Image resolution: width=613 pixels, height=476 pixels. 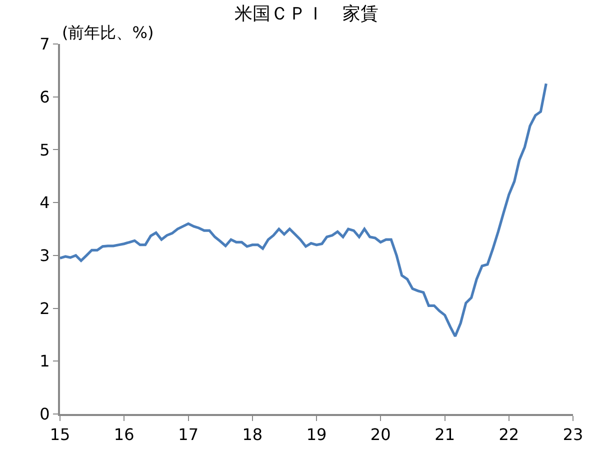 I want to click on y-tick-label: 5, so click(x=45, y=150).